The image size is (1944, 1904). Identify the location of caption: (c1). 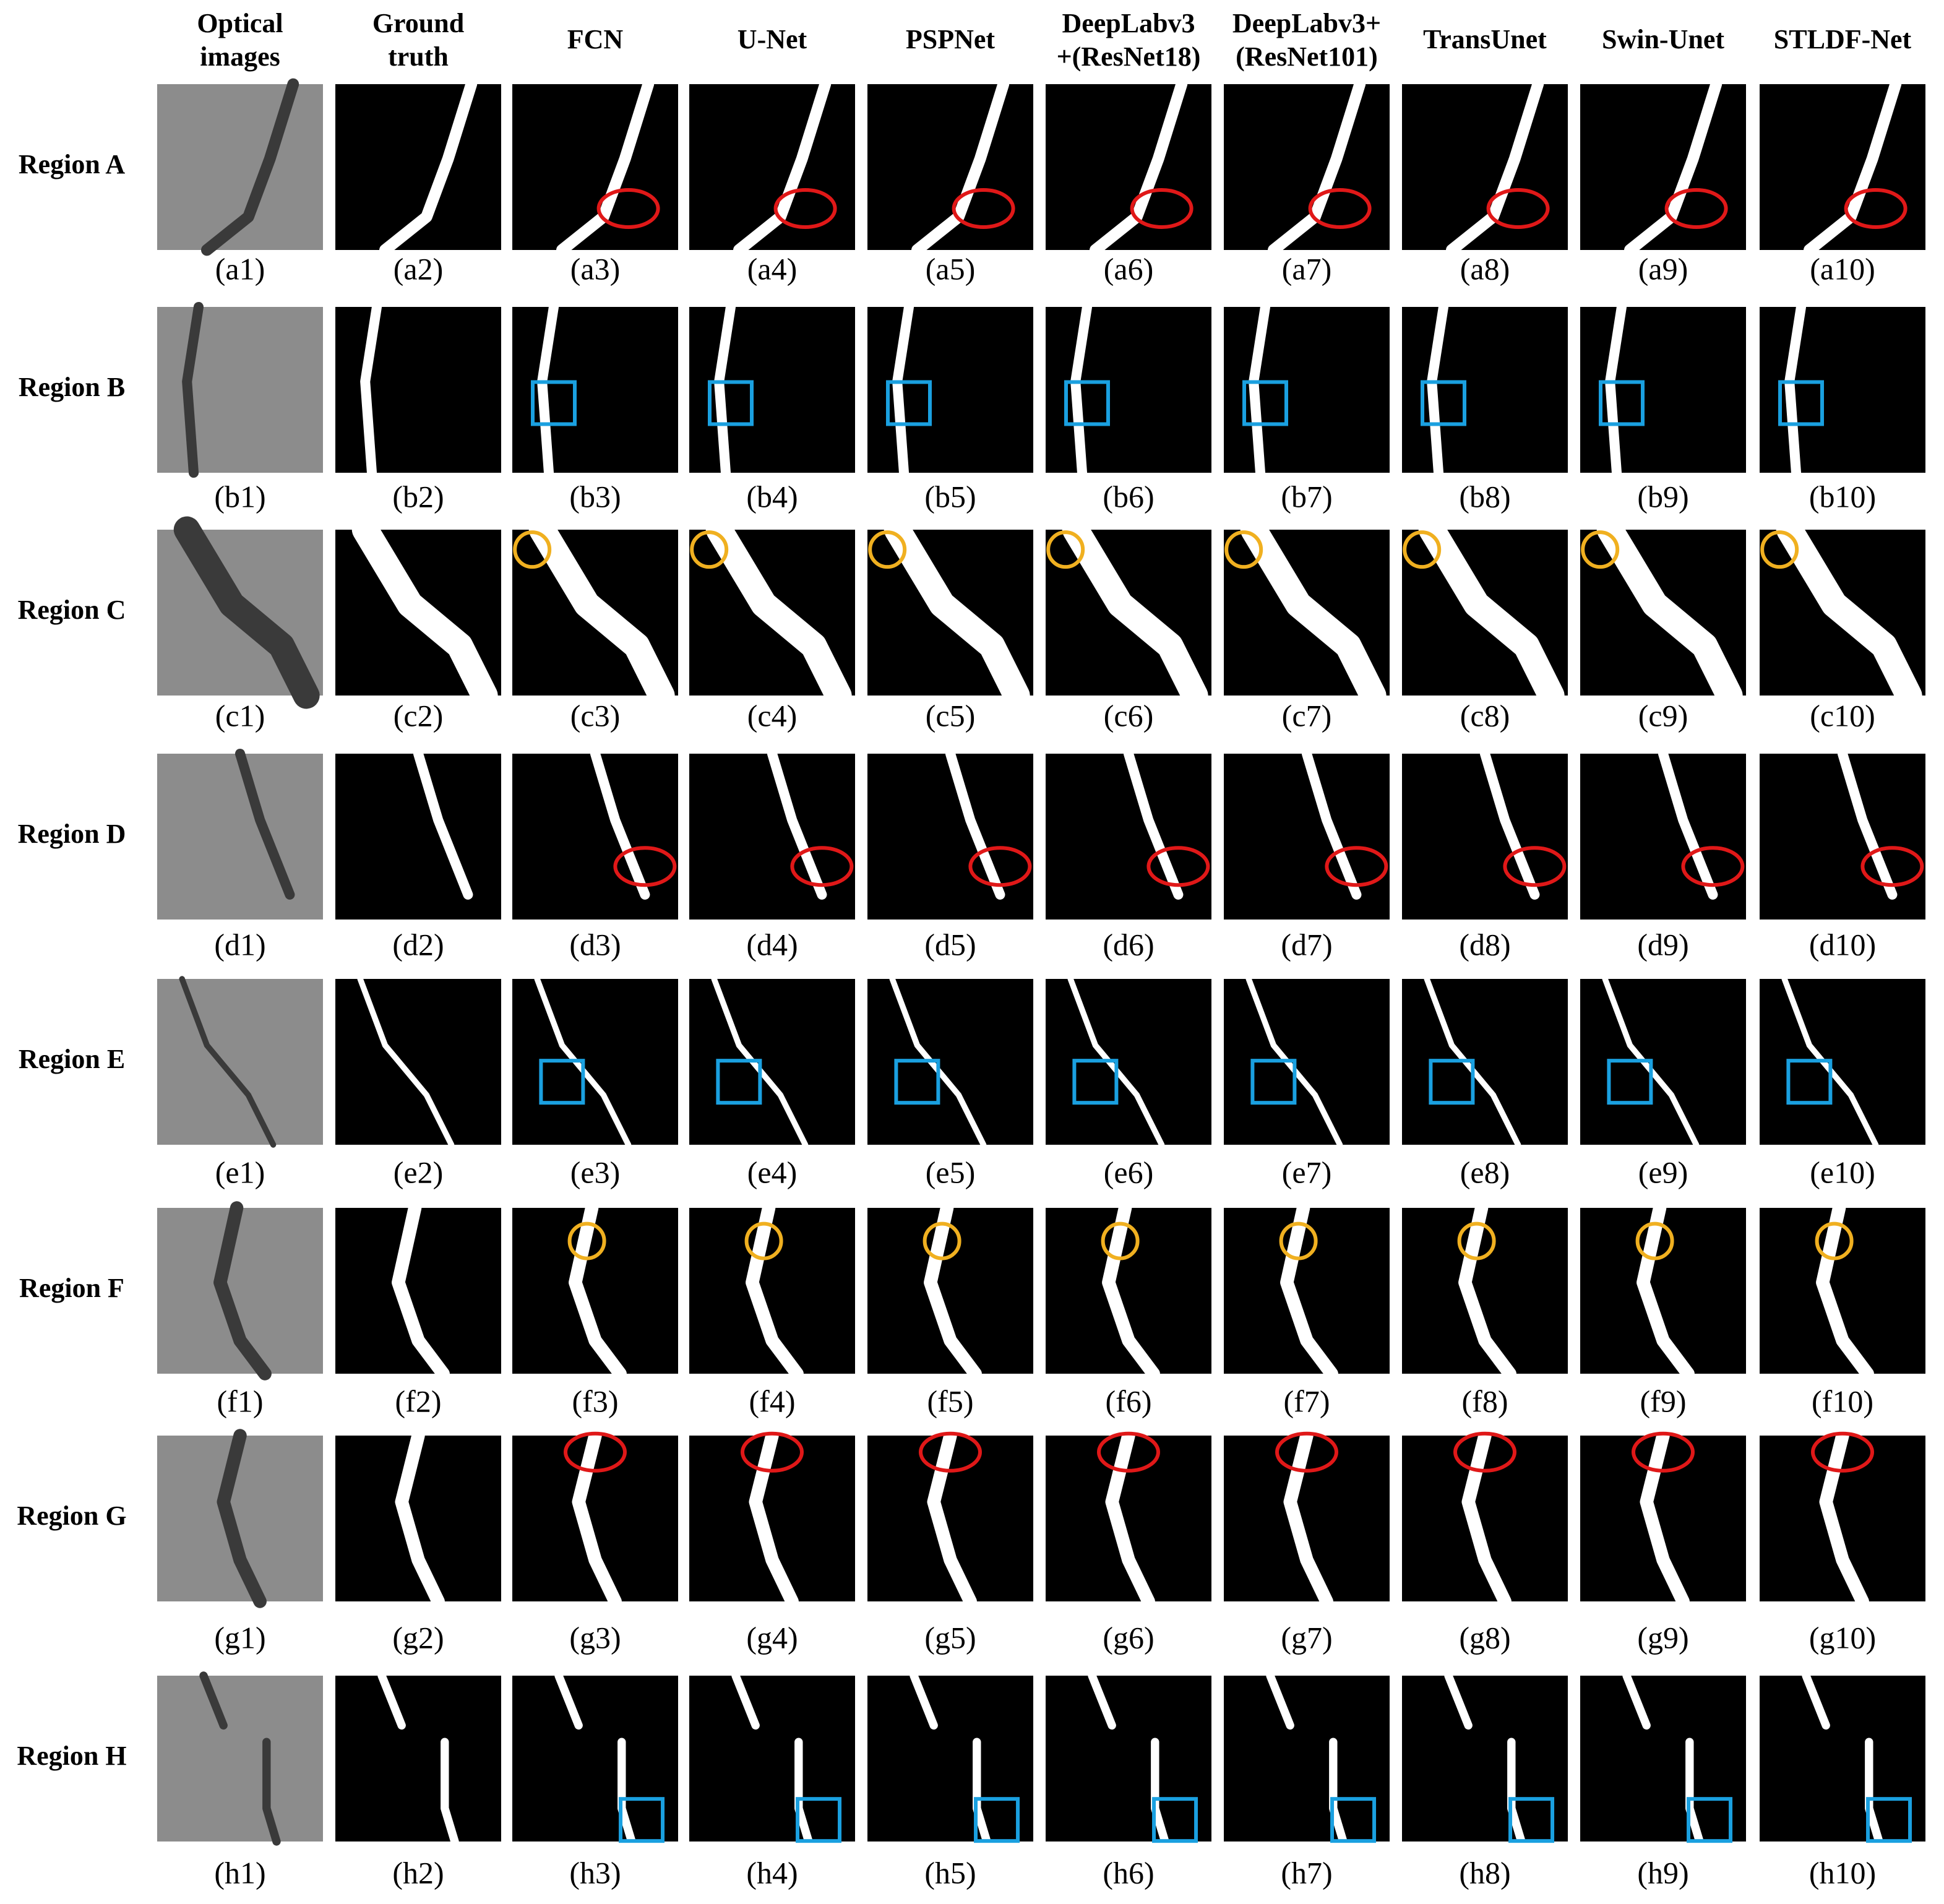
(240, 715).